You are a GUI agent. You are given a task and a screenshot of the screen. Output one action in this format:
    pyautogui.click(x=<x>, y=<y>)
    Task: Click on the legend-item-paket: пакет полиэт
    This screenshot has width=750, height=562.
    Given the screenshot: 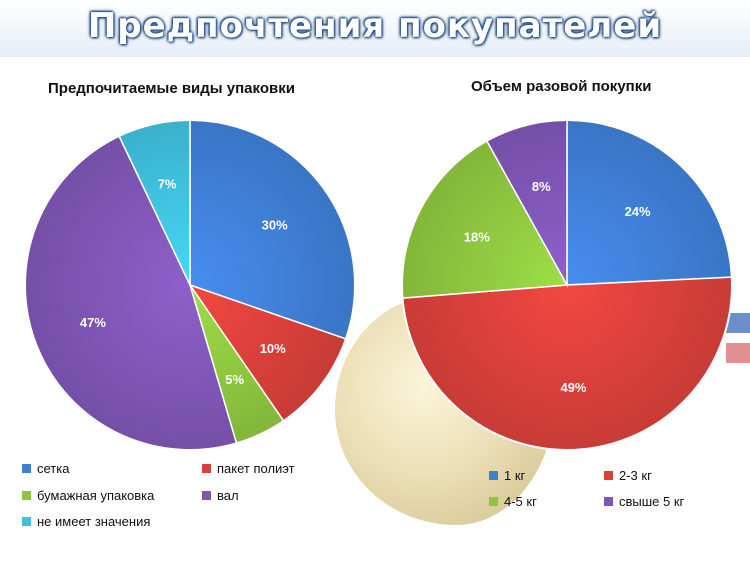 What is the action you would take?
    pyautogui.click(x=248, y=468)
    